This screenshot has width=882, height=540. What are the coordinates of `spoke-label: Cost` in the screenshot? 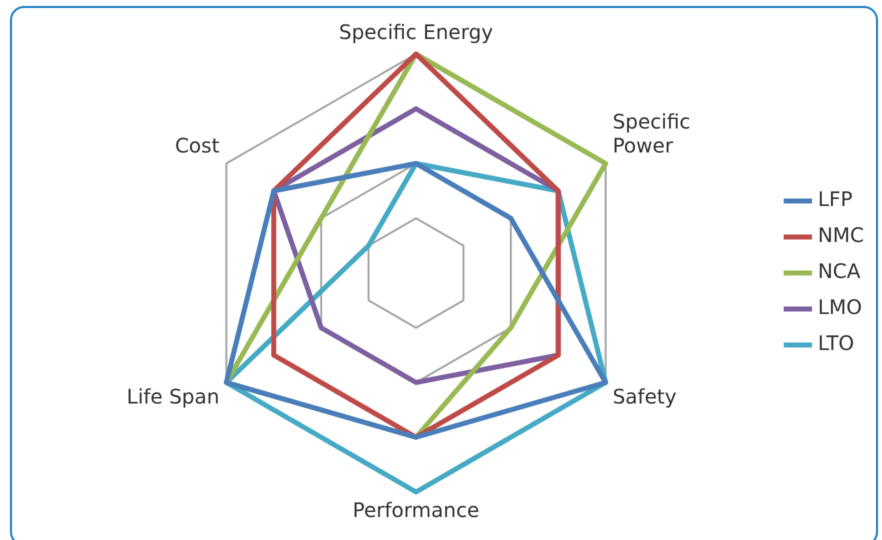 It's located at (197, 146).